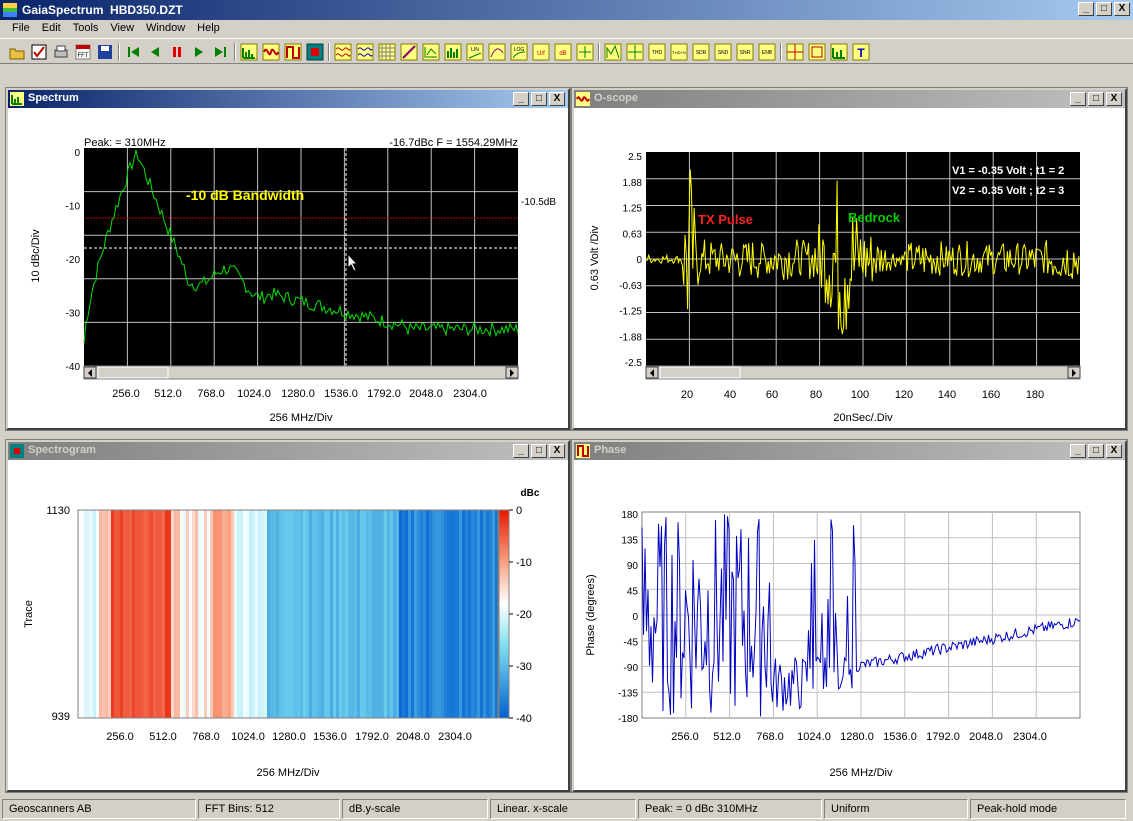  What do you see at coordinates (288, 99) in the screenshot?
I see `spectrum-titlebar: Spectrum _ □ X` at bounding box center [288, 99].